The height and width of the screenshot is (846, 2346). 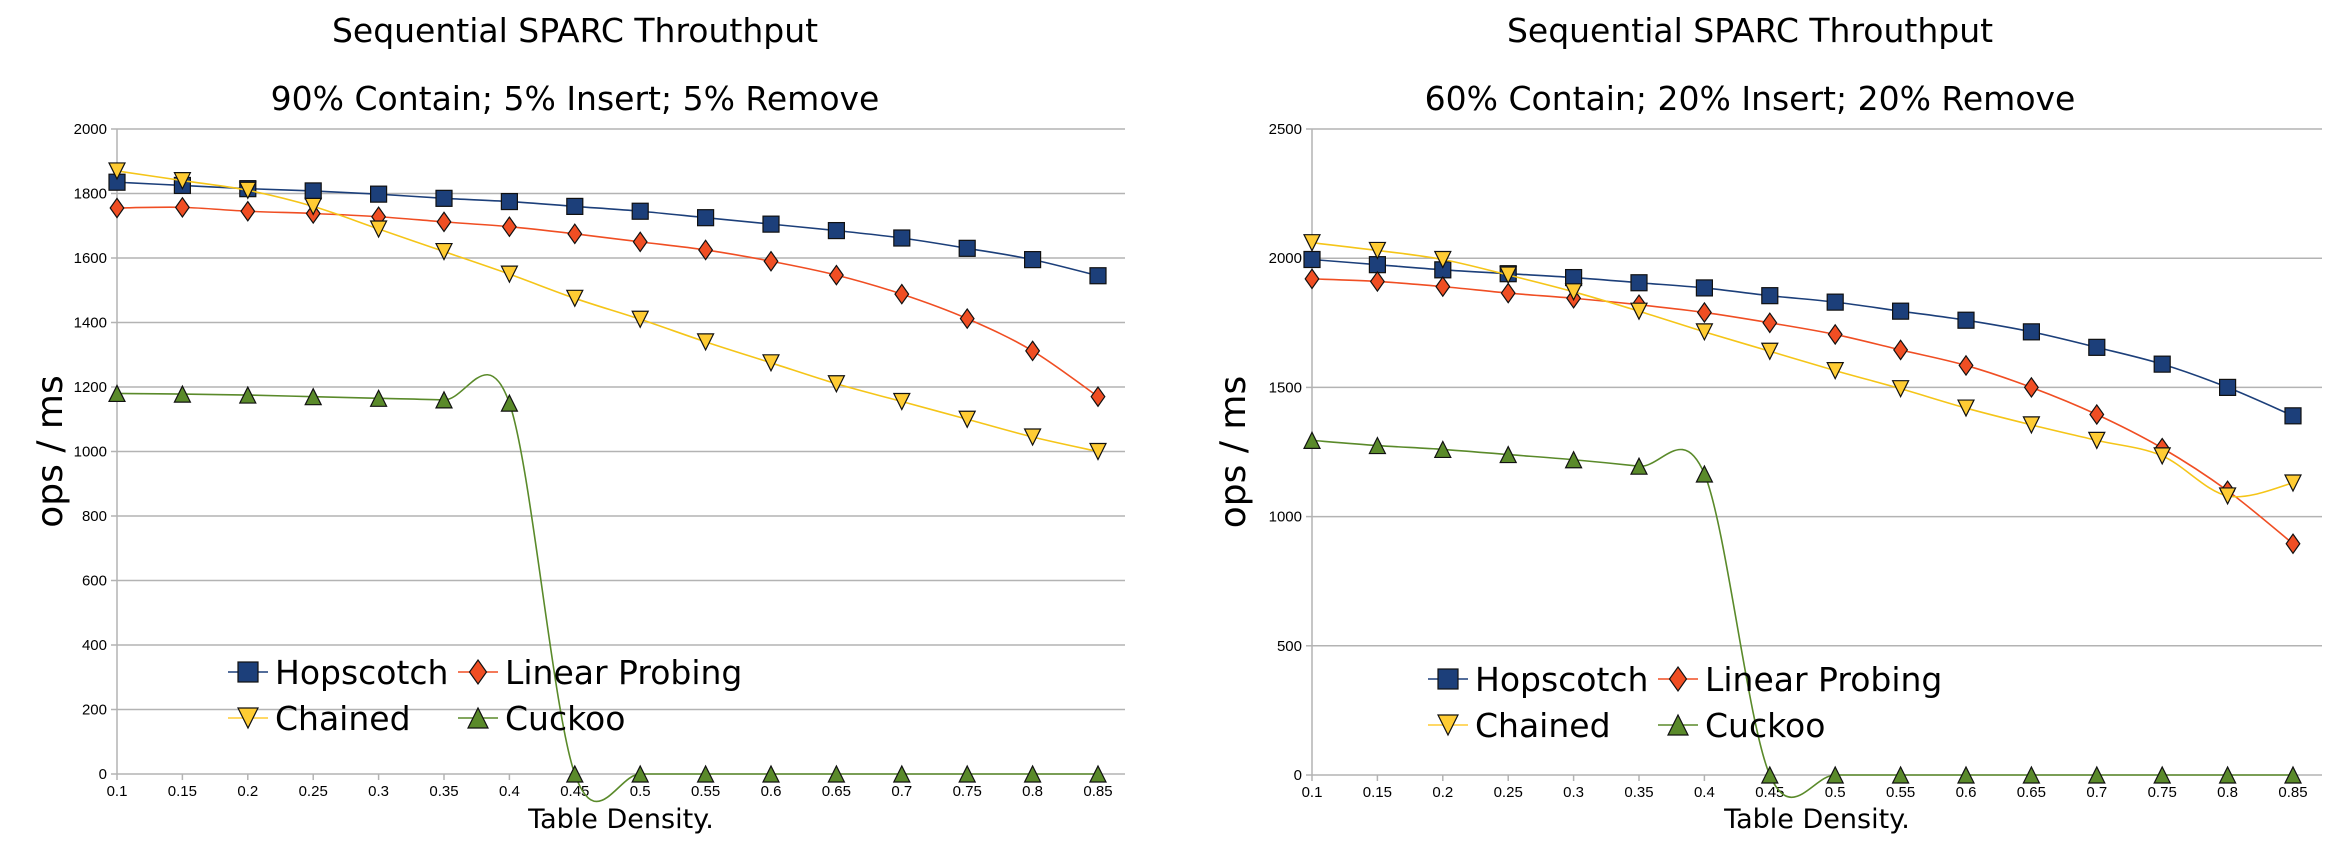 I want to click on y-tick-label: 500, so click(x=1289, y=646).